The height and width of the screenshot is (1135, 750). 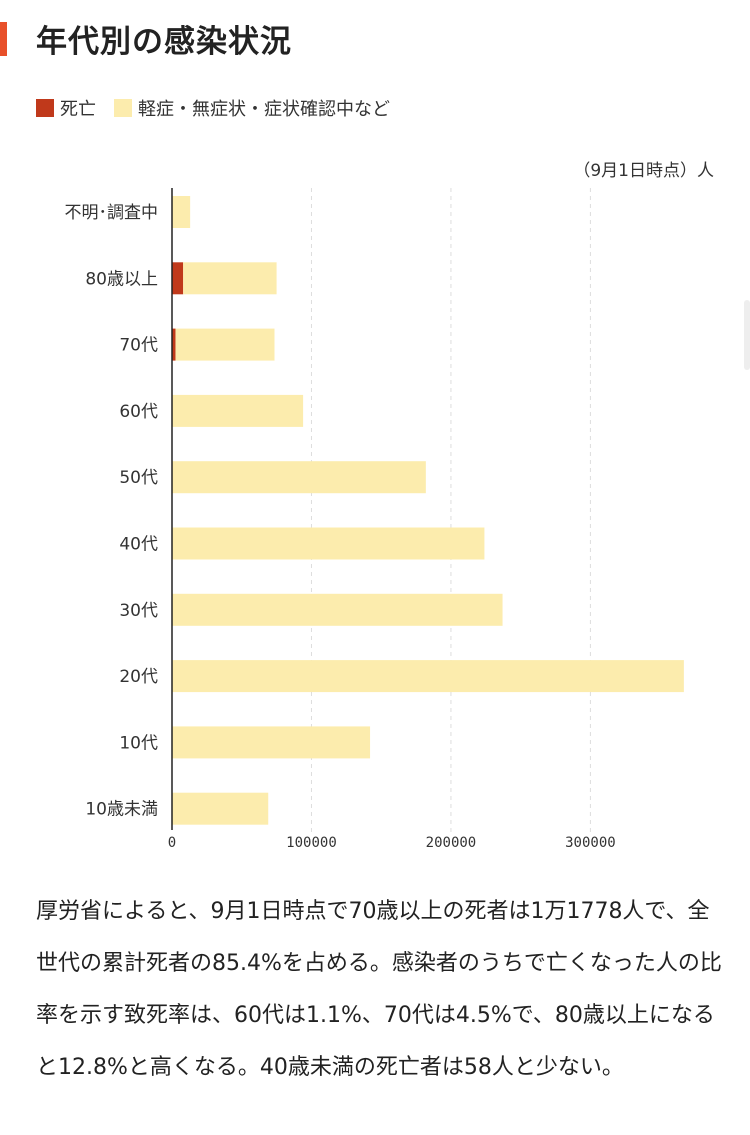 What do you see at coordinates (311, 843) in the screenshot?
I see `x-tick-label: 100000` at bounding box center [311, 843].